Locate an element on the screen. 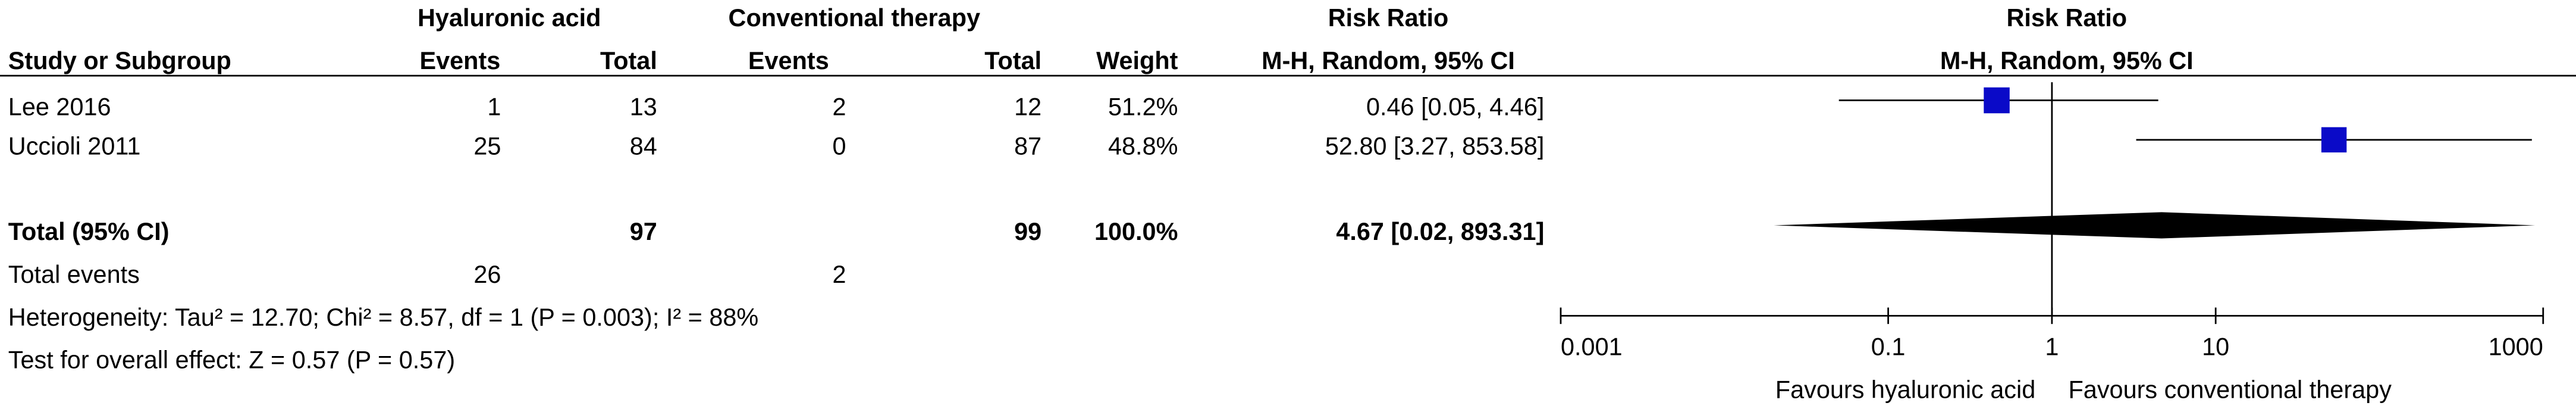  study-events2: 0 is located at coordinates (839, 146).